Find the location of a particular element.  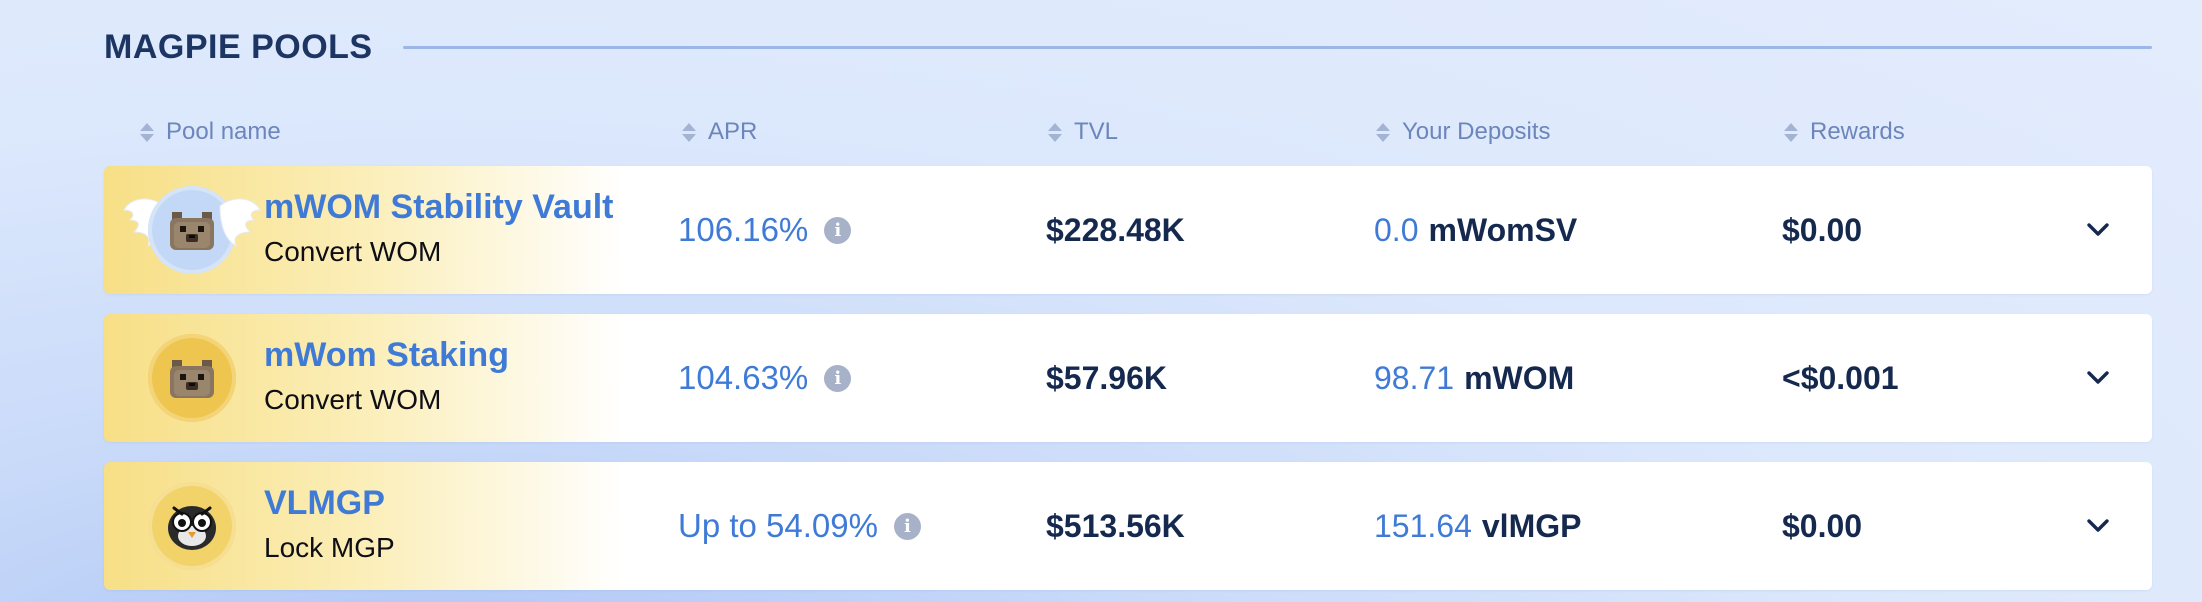

deposit-amount: 0.0 is located at coordinates (1396, 229).